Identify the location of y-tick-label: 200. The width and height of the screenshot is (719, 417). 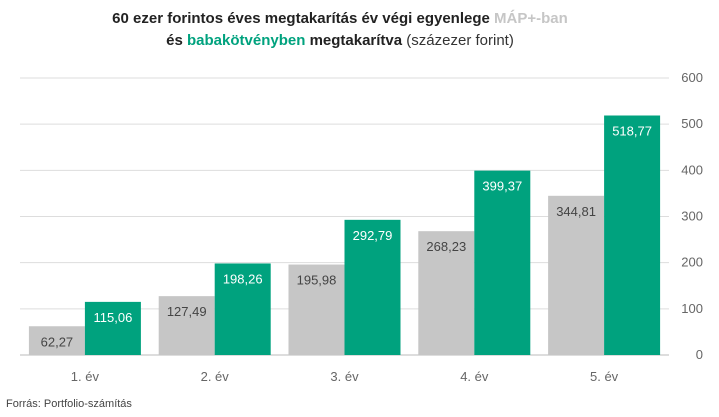
(692, 262).